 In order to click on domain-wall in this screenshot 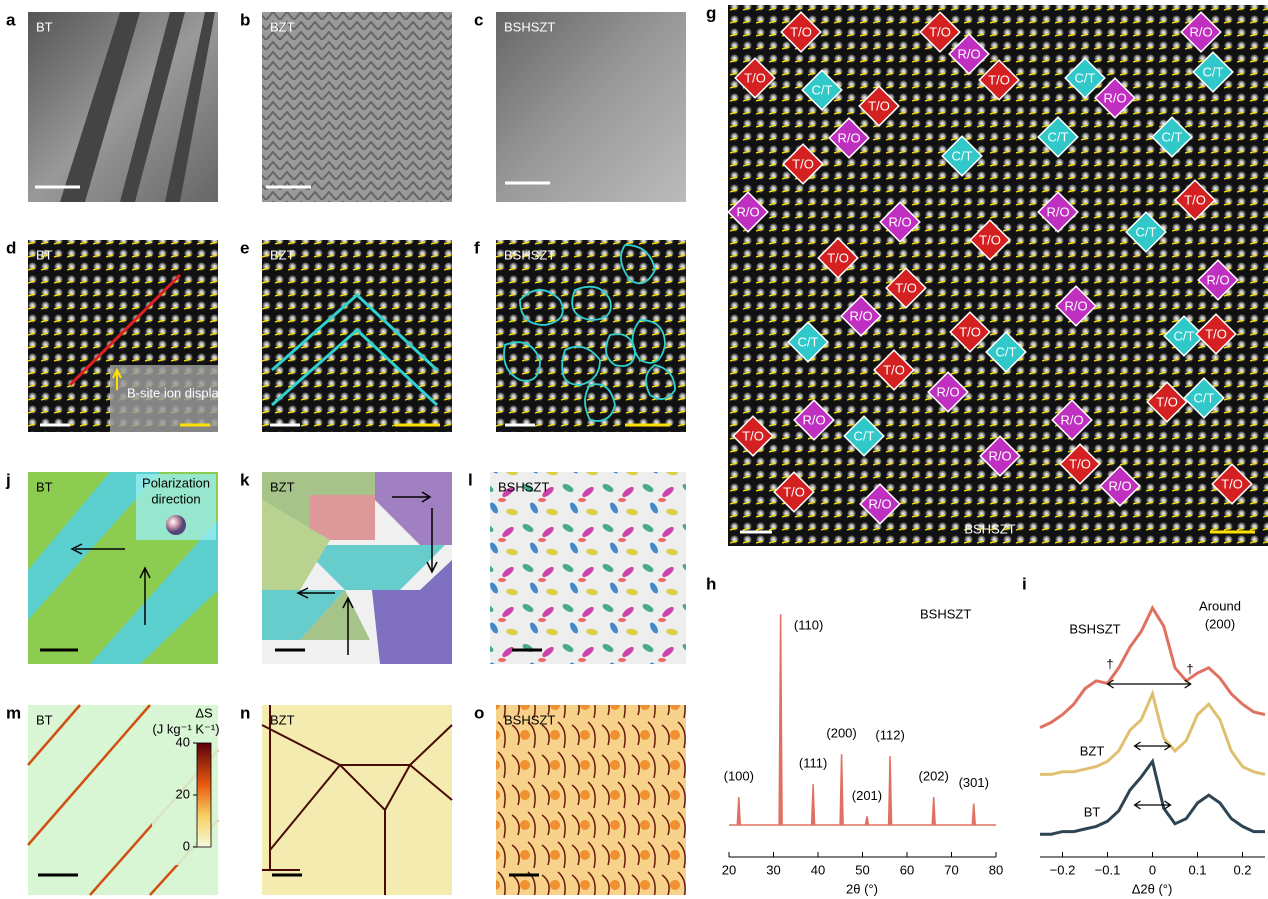, I will do `click(125, 330)`.